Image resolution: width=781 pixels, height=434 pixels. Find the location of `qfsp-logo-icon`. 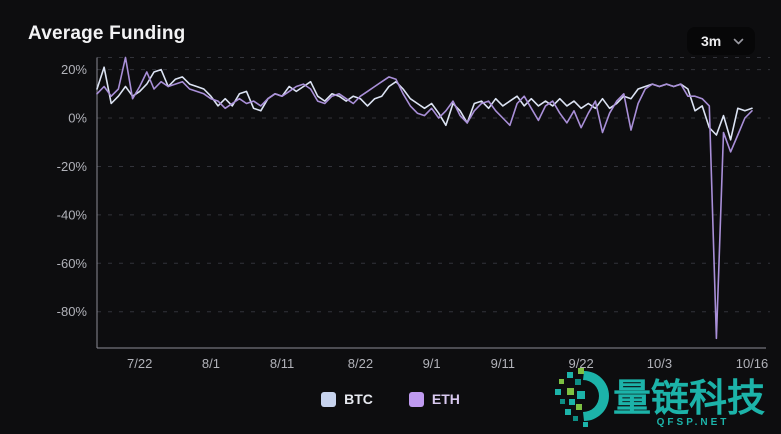

qfsp-logo-icon is located at coordinates (582, 397).